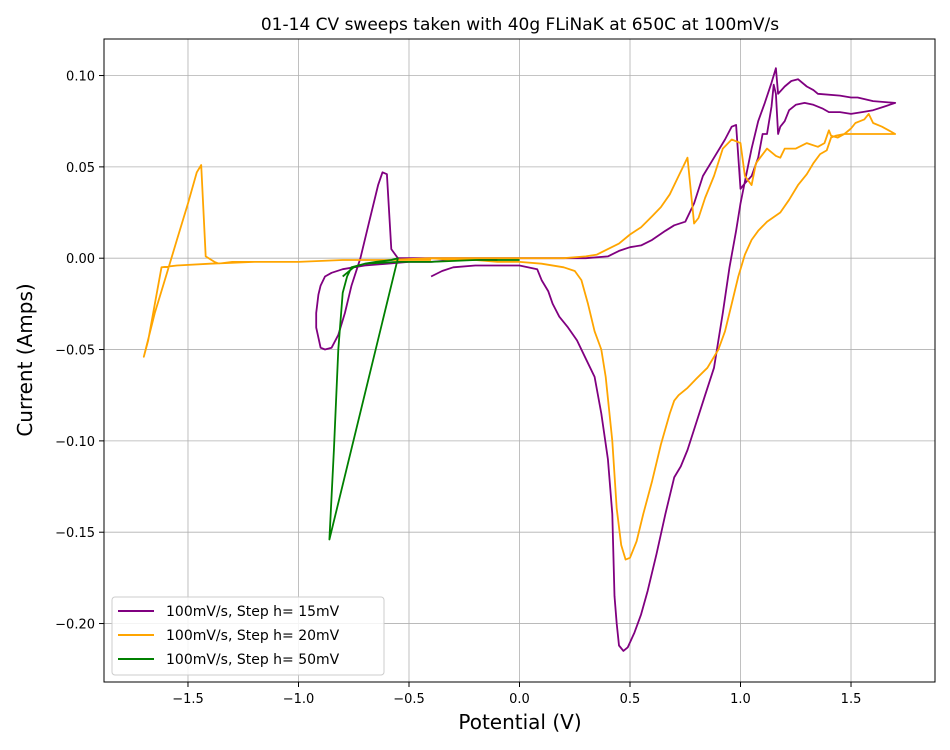  I want to click on x-tick-label: −1.5, so click(188, 699).